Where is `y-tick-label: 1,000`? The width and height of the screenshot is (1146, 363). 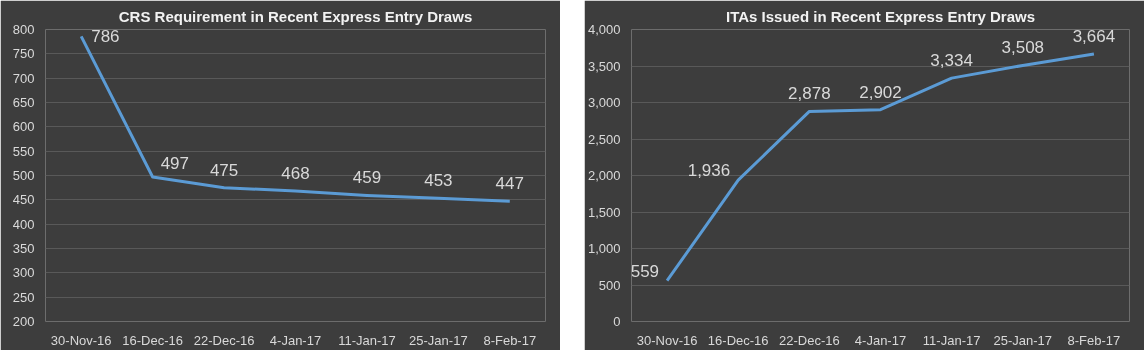 y-tick-label: 1,000 is located at coordinates (604, 248).